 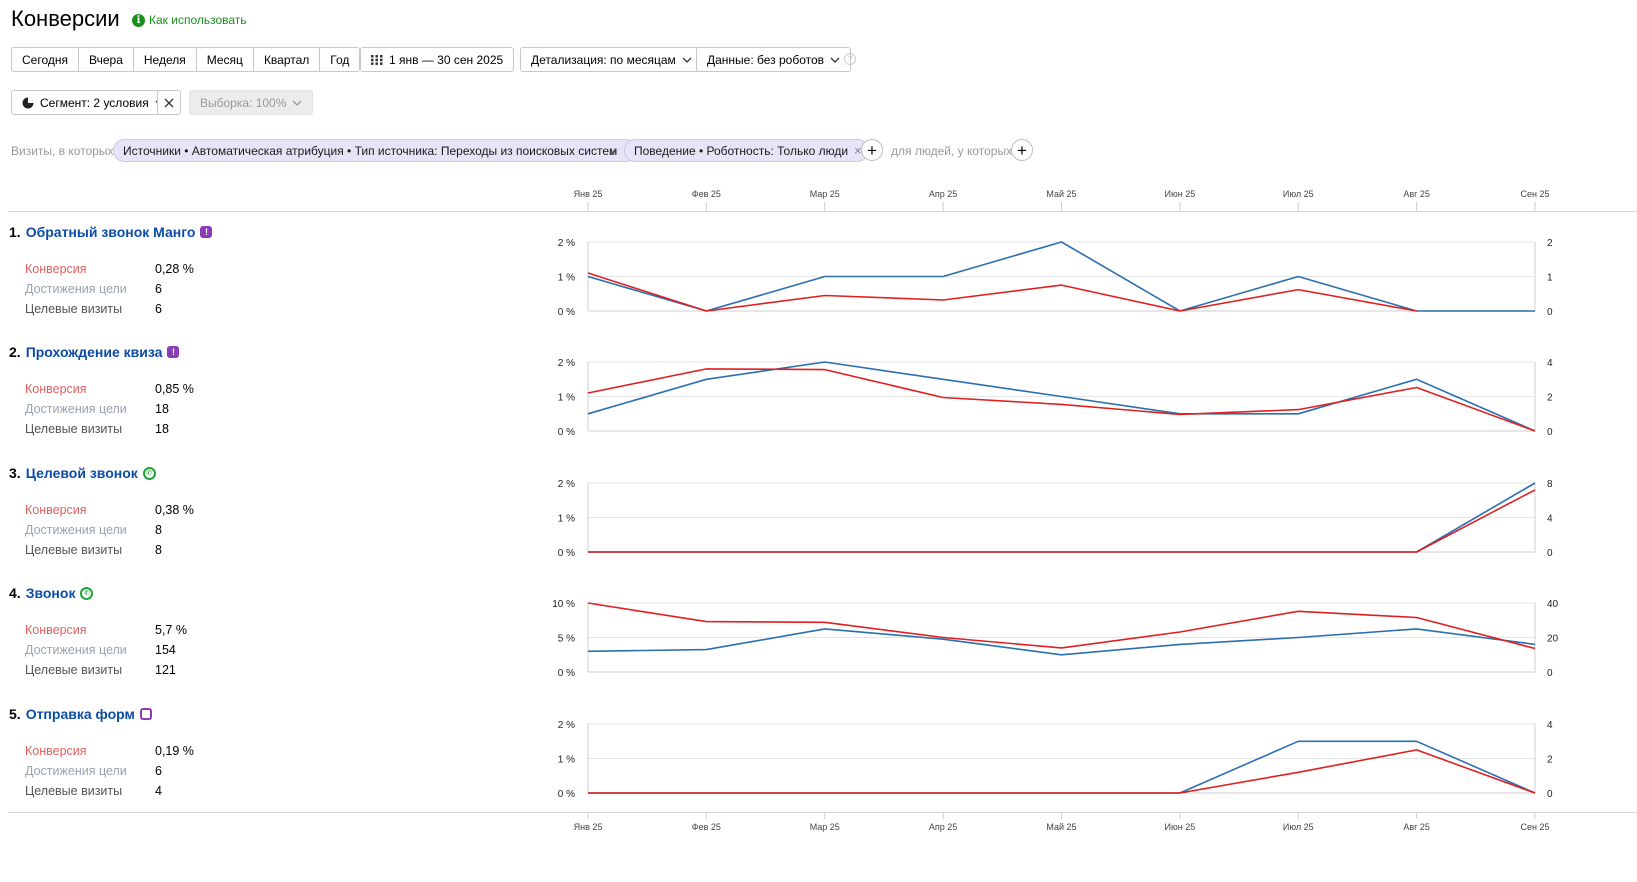 I want to click on left-axis-tick-label: 2 %, so click(x=566, y=484).